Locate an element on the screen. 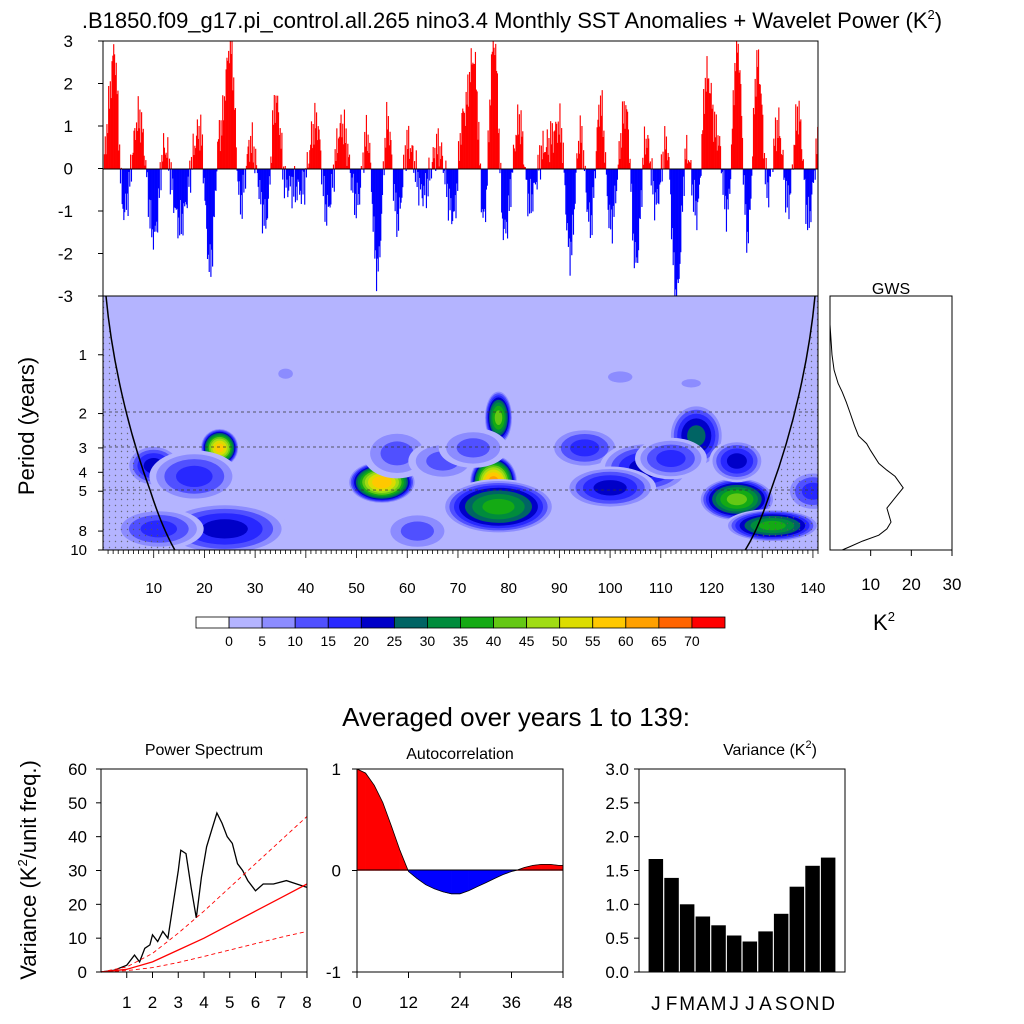 The width and height of the screenshot is (1024, 1024). variance-y-tick-label: 2.0 is located at coordinates (617, 837).